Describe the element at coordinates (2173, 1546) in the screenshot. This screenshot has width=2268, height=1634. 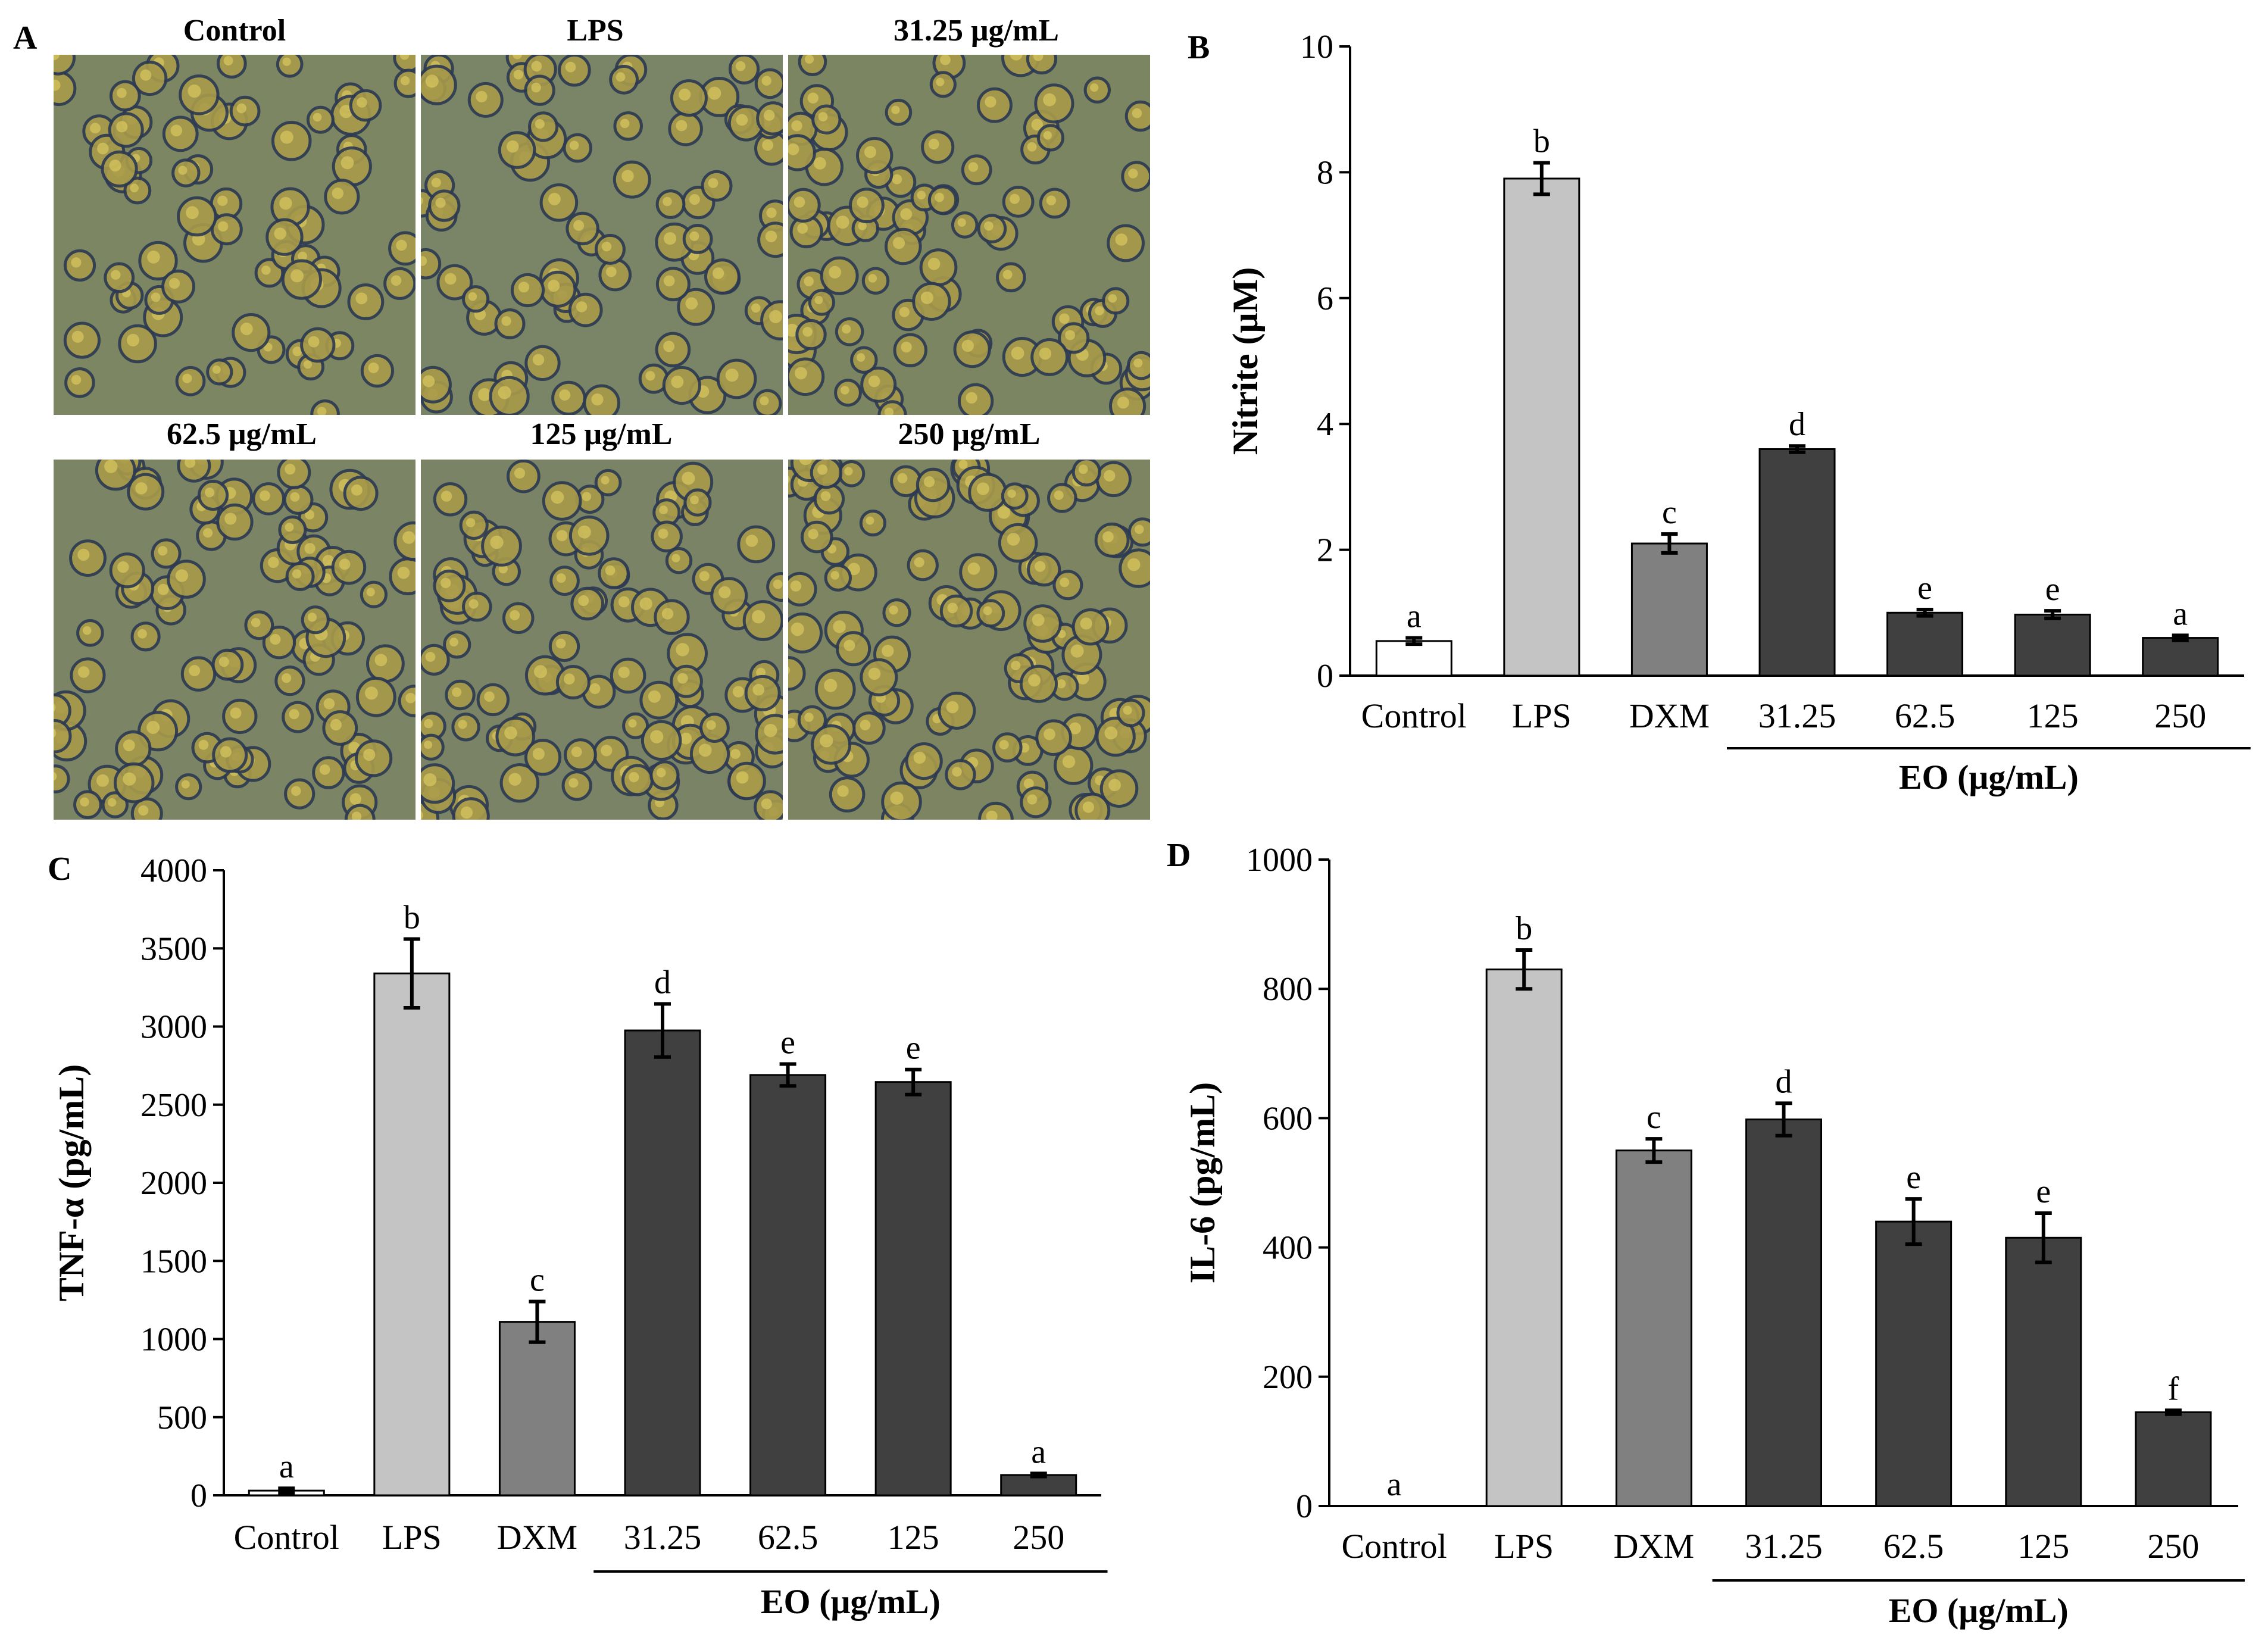
I see `chart-d-category-label-6: 250` at that location.